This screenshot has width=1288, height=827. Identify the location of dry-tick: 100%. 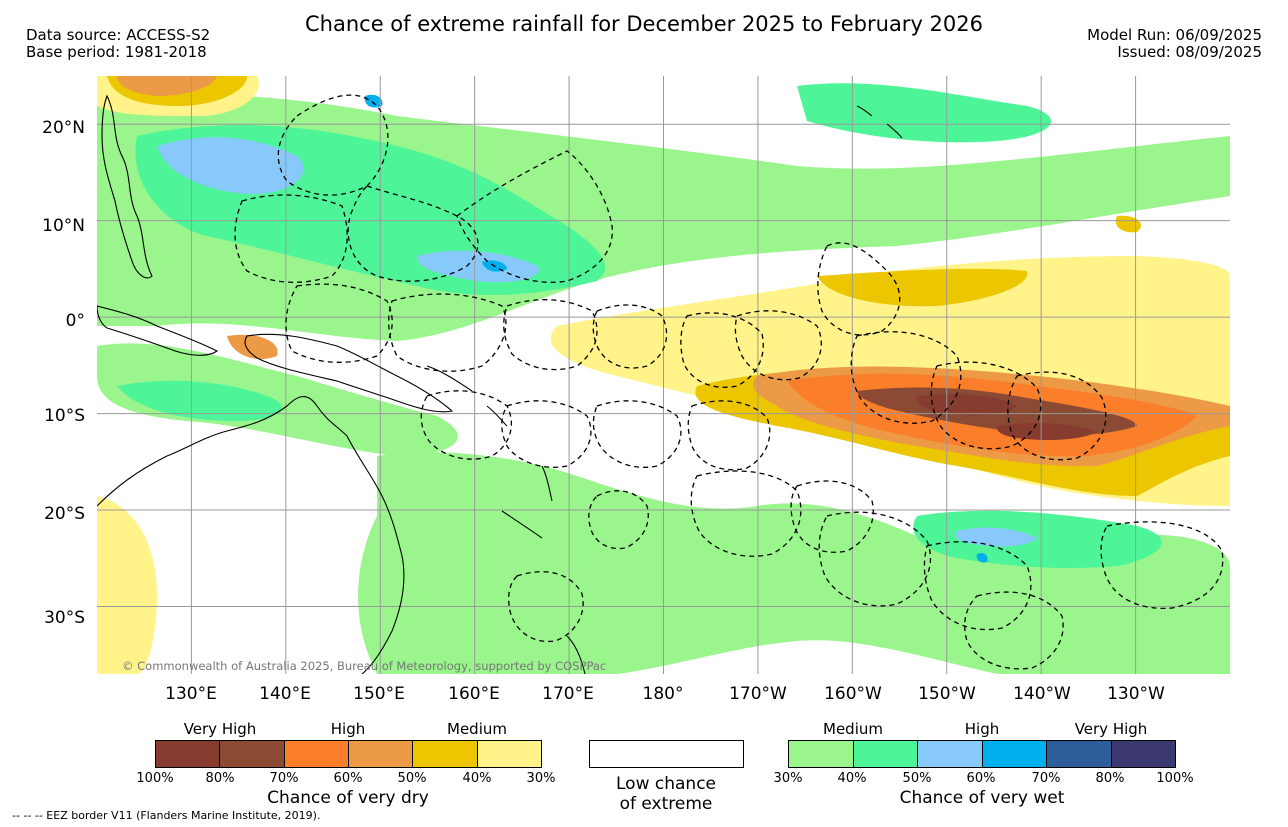
(155, 778).